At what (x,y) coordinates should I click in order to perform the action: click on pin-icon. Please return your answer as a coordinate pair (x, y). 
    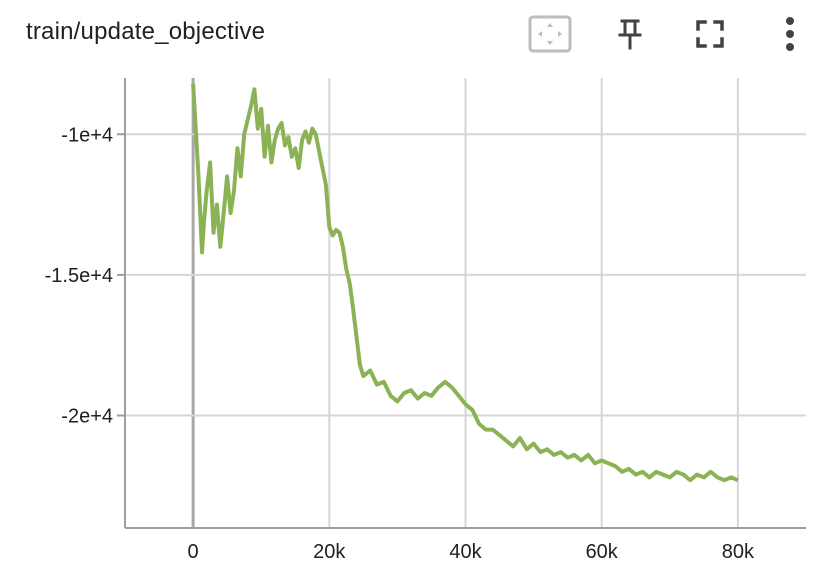
    Looking at the image, I should click on (630, 34).